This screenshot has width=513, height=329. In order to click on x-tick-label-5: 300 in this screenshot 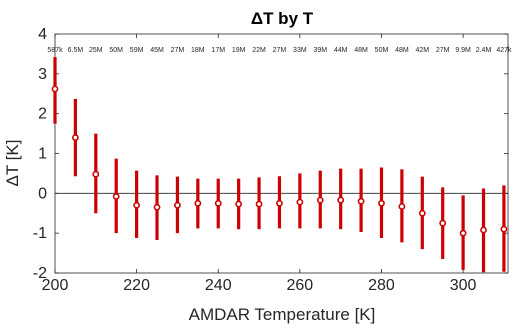, I will do `click(463, 285)`.